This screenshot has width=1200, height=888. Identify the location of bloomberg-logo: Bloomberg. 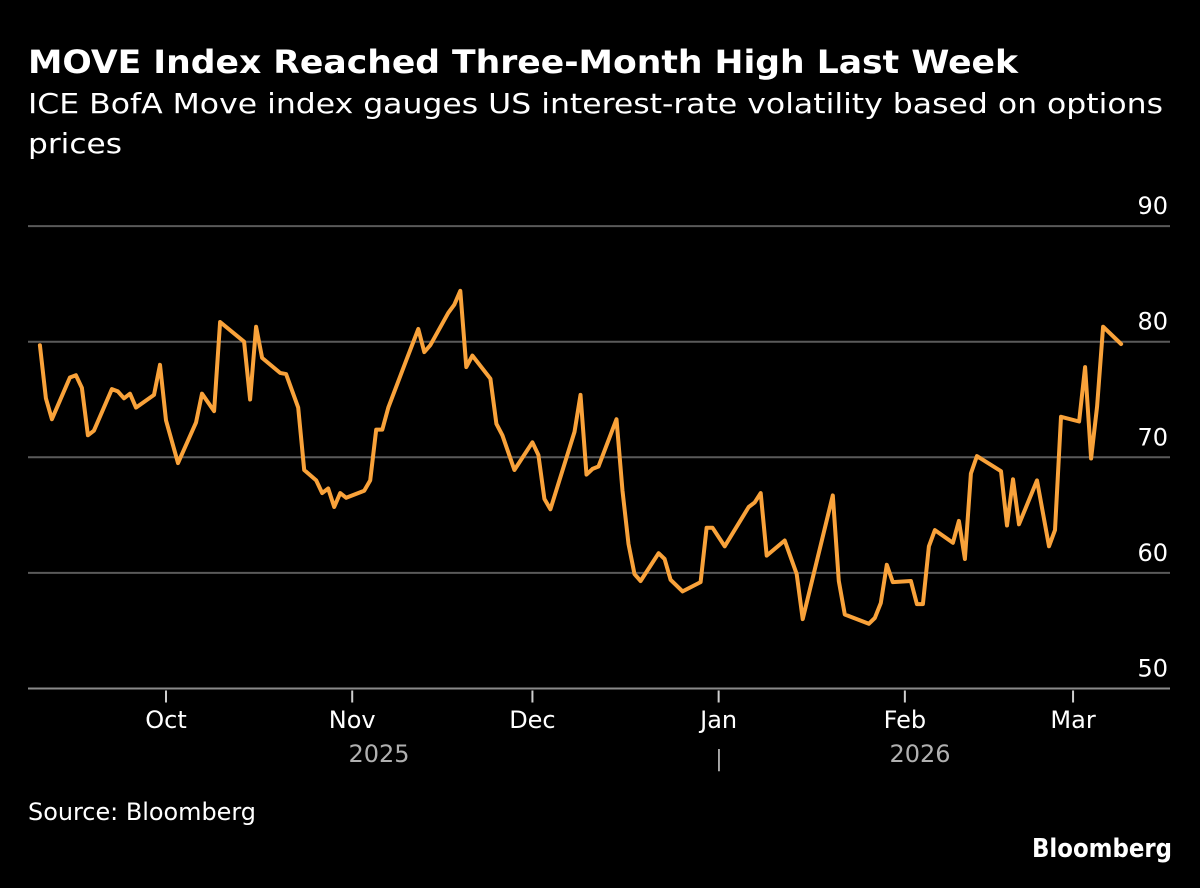
(1102, 849).